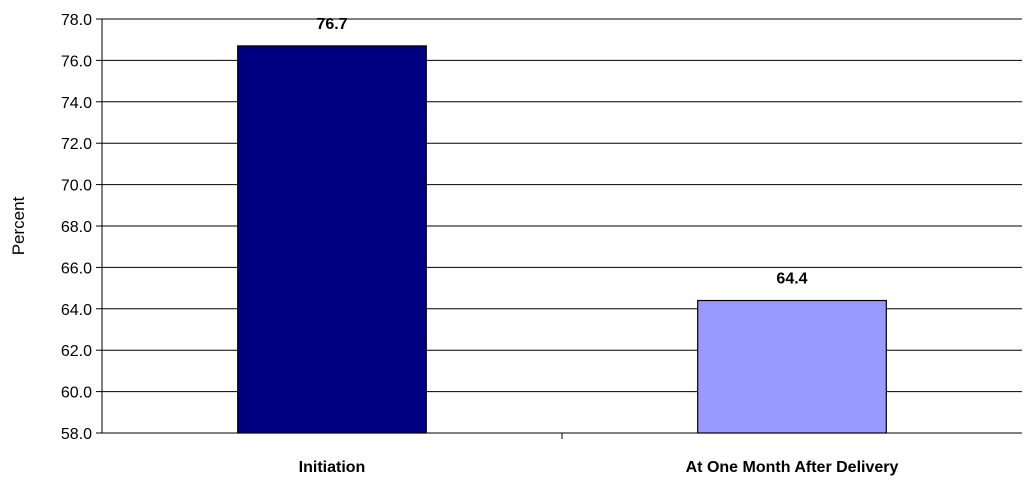 This screenshot has width=1024, height=483. What do you see at coordinates (599, 467) in the screenshot?
I see `x-category-labels: Initiation At One Month After Delivery` at bounding box center [599, 467].